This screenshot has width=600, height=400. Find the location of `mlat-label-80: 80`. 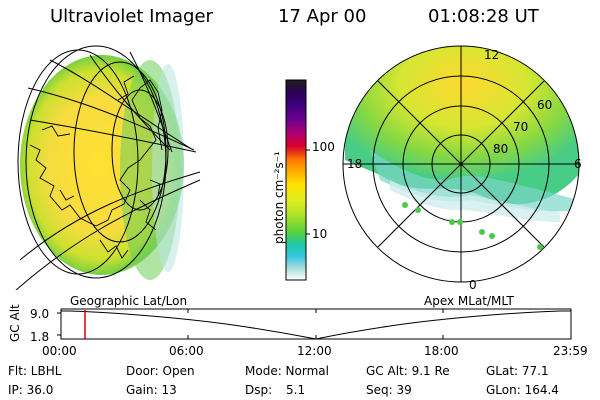

mlat-label-80: 80 is located at coordinates (501, 149).